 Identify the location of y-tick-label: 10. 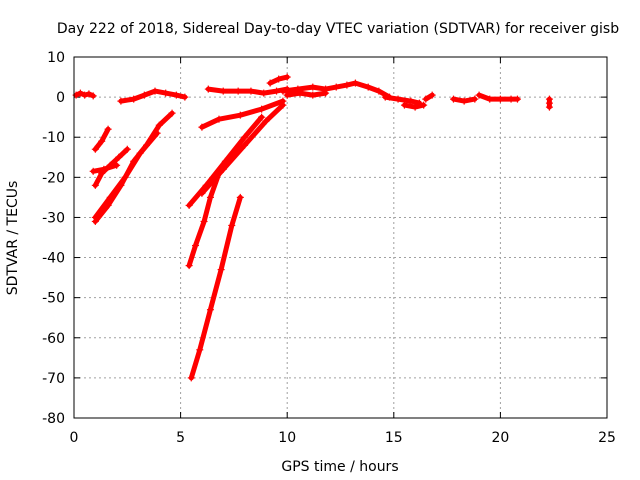
(56, 58).